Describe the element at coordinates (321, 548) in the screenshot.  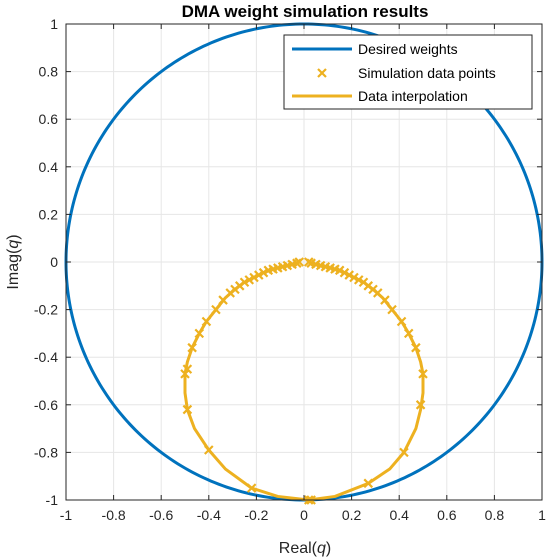
I see `x-axis-label-var: q` at that location.